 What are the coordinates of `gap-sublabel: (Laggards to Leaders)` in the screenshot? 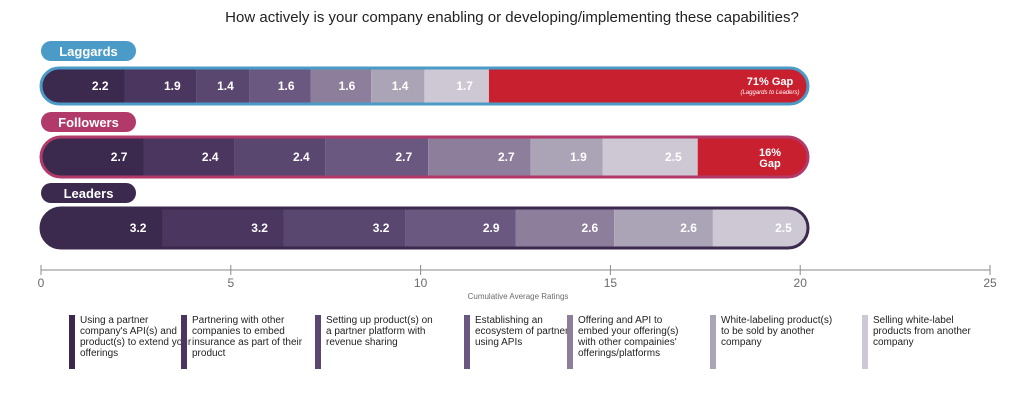 It's located at (769, 93).